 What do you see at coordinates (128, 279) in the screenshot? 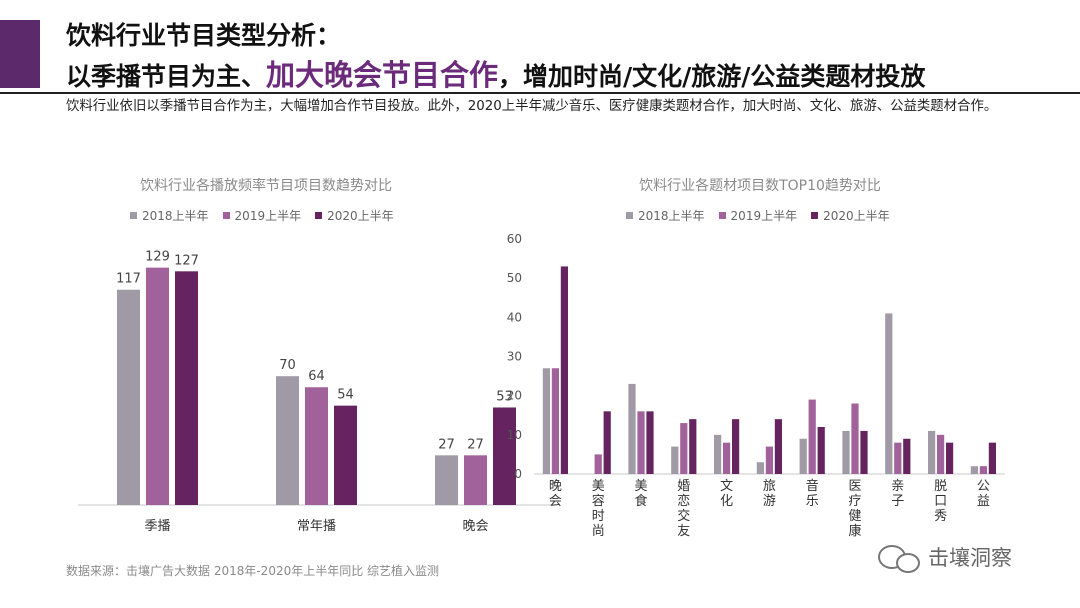
I see `data-label-0-0: 117` at bounding box center [128, 279].